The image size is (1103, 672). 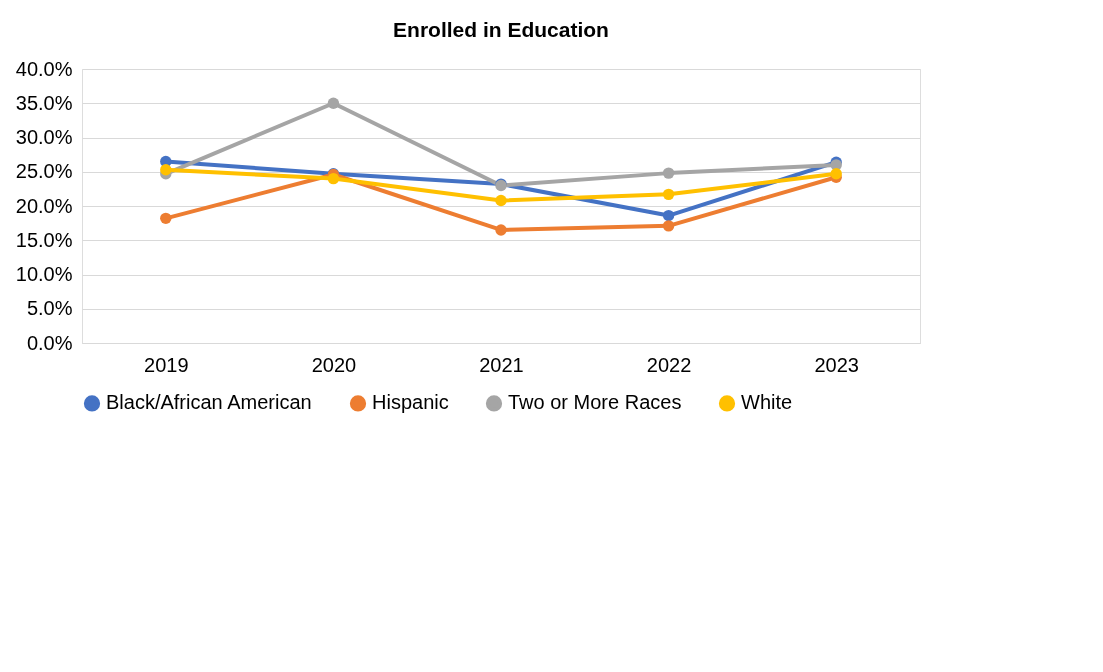 What do you see at coordinates (44, 171) in the screenshot?
I see `y-tick-label: 25.0%` at bounding box center [44, 171].